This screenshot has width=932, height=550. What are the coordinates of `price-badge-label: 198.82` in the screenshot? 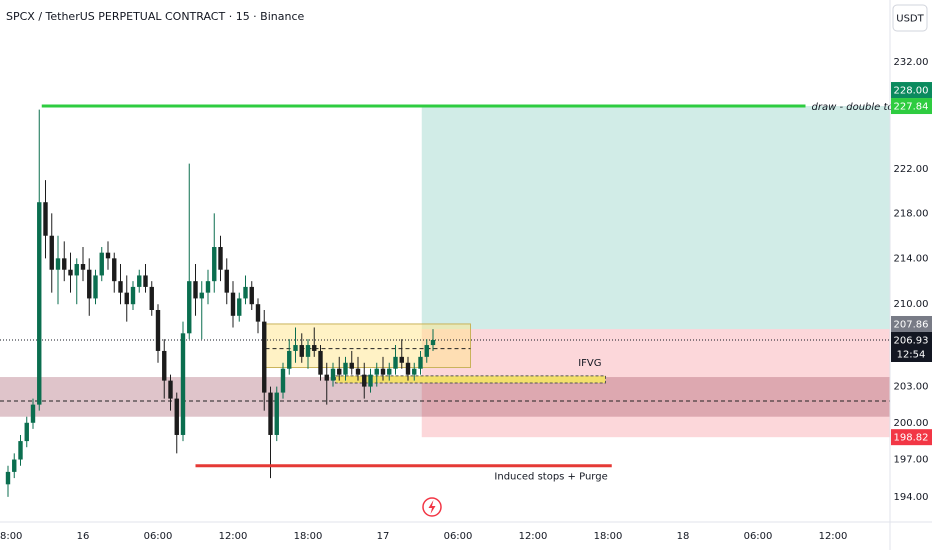 It's located at (911, 438).